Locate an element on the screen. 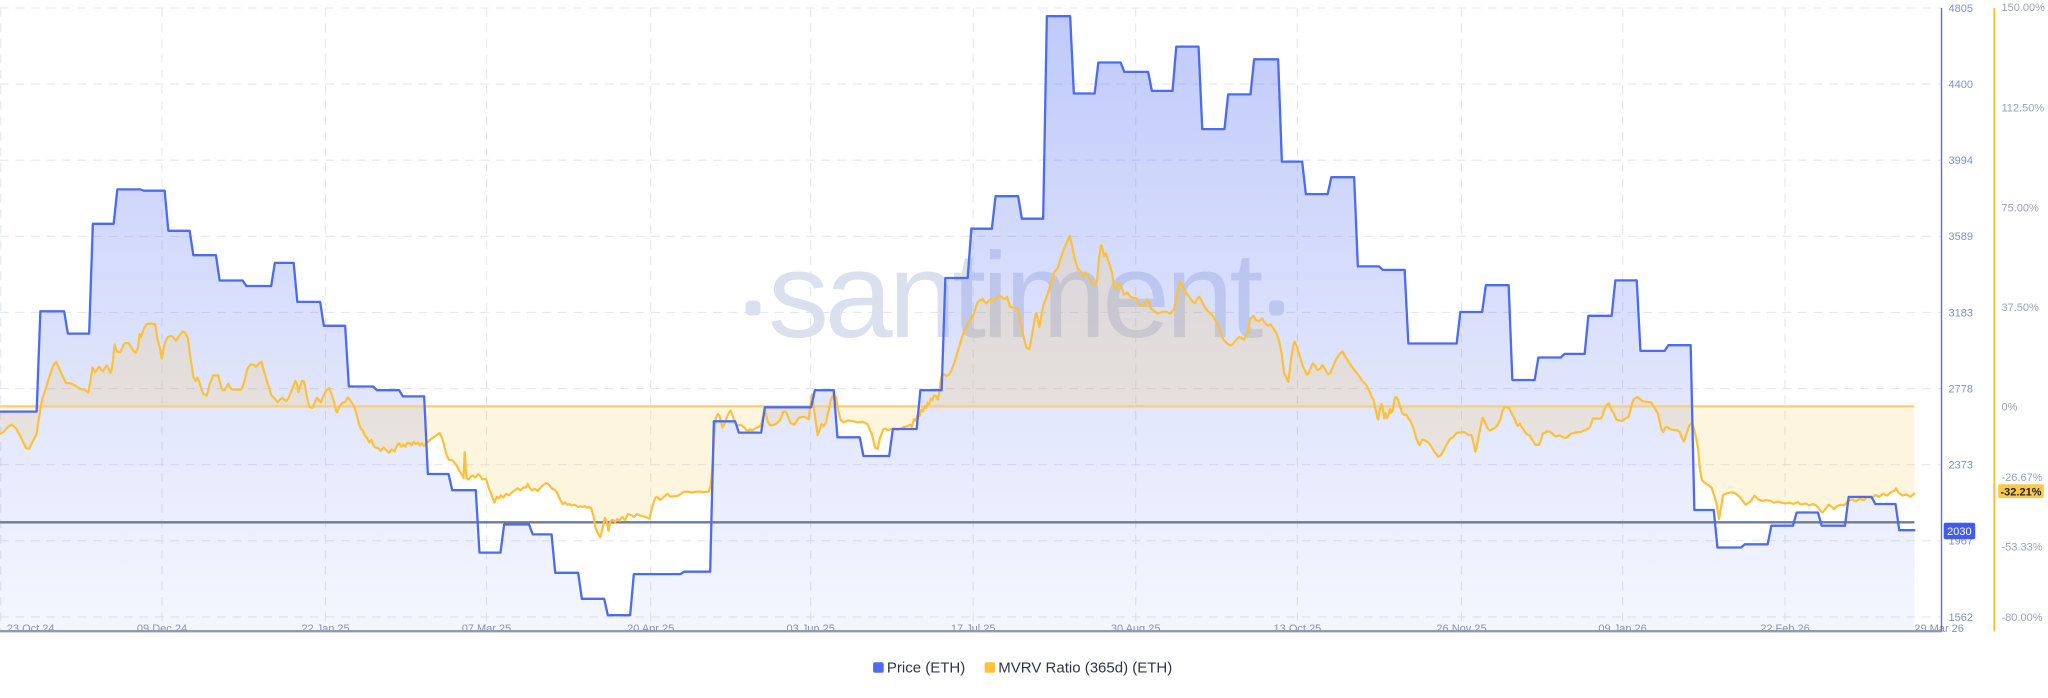 The width and height of the screenshot is (2048, 698). svg-text: 1562 is located at coordinates (1961, 618).